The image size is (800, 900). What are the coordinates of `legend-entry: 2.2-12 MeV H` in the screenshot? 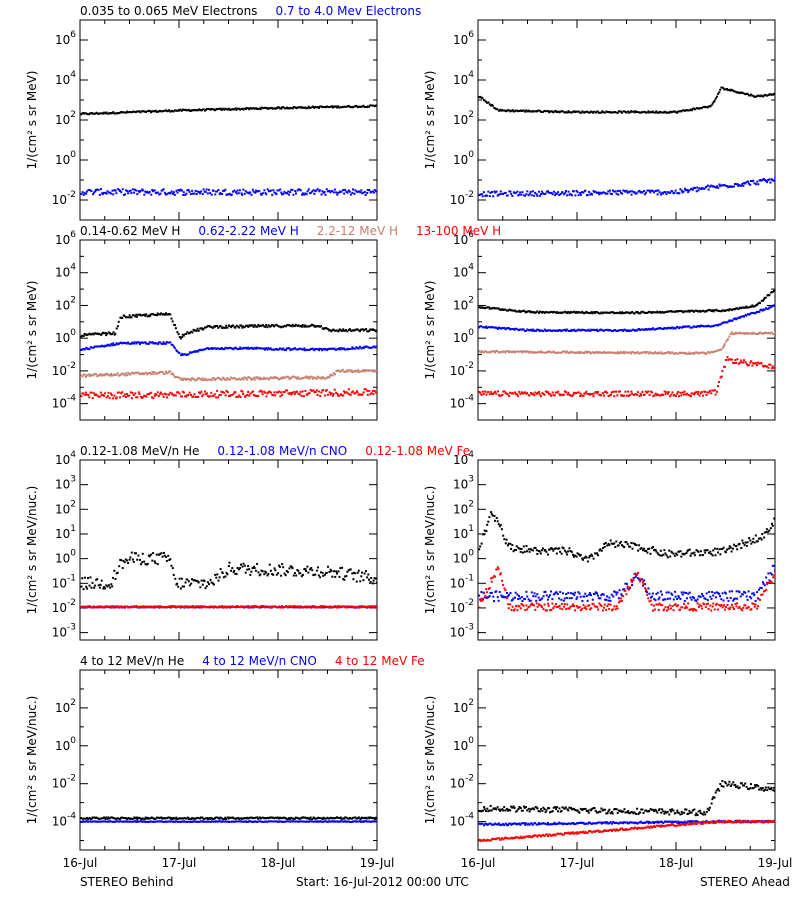 It's located at (357, 231).